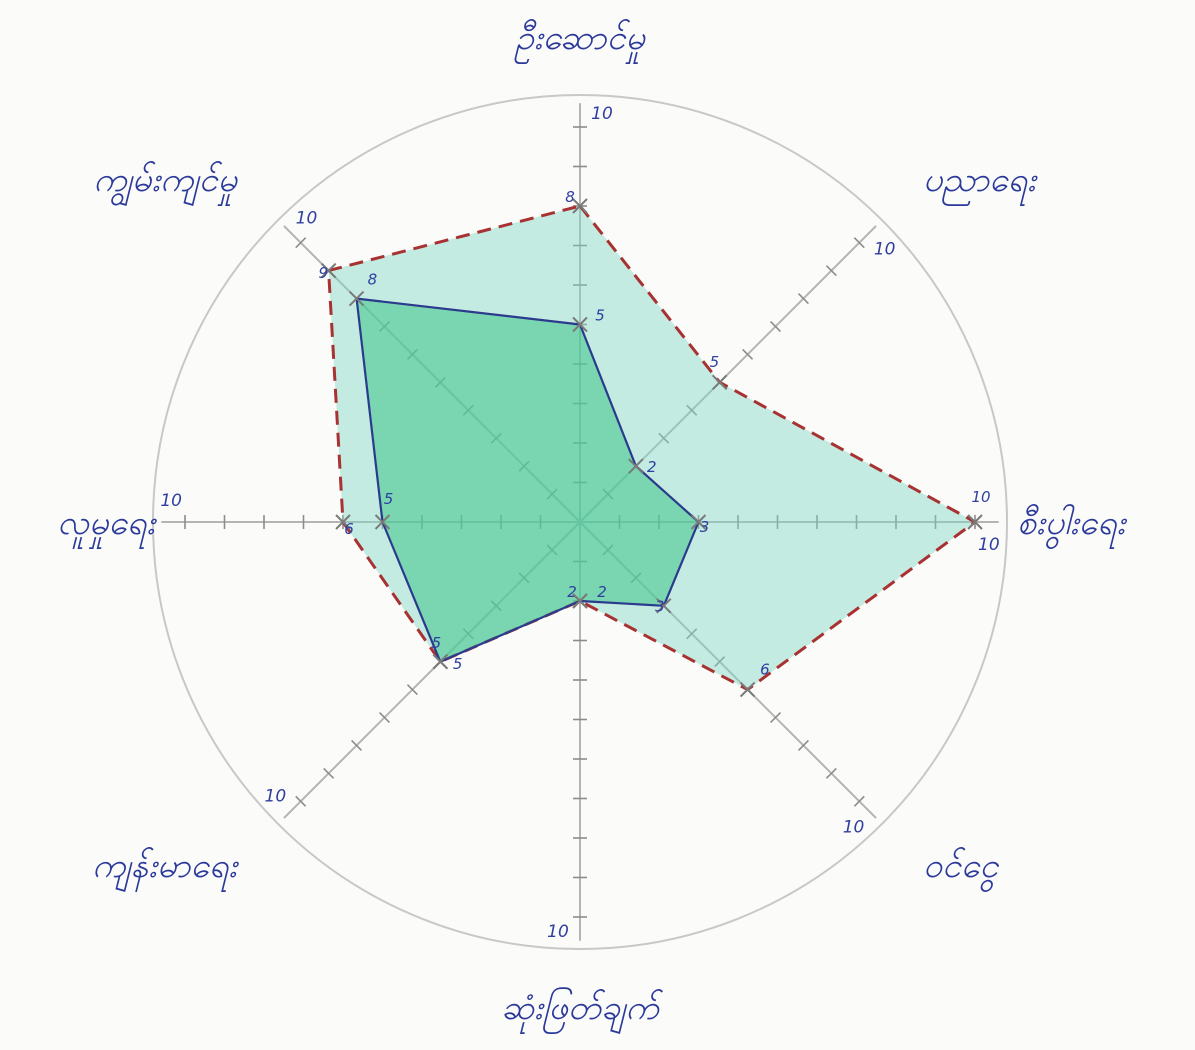  Describe the element at coordinates (165, 183) in the screenshot. I see `axis-label-7: ကျွမ်းကျင်မှု` at that location.